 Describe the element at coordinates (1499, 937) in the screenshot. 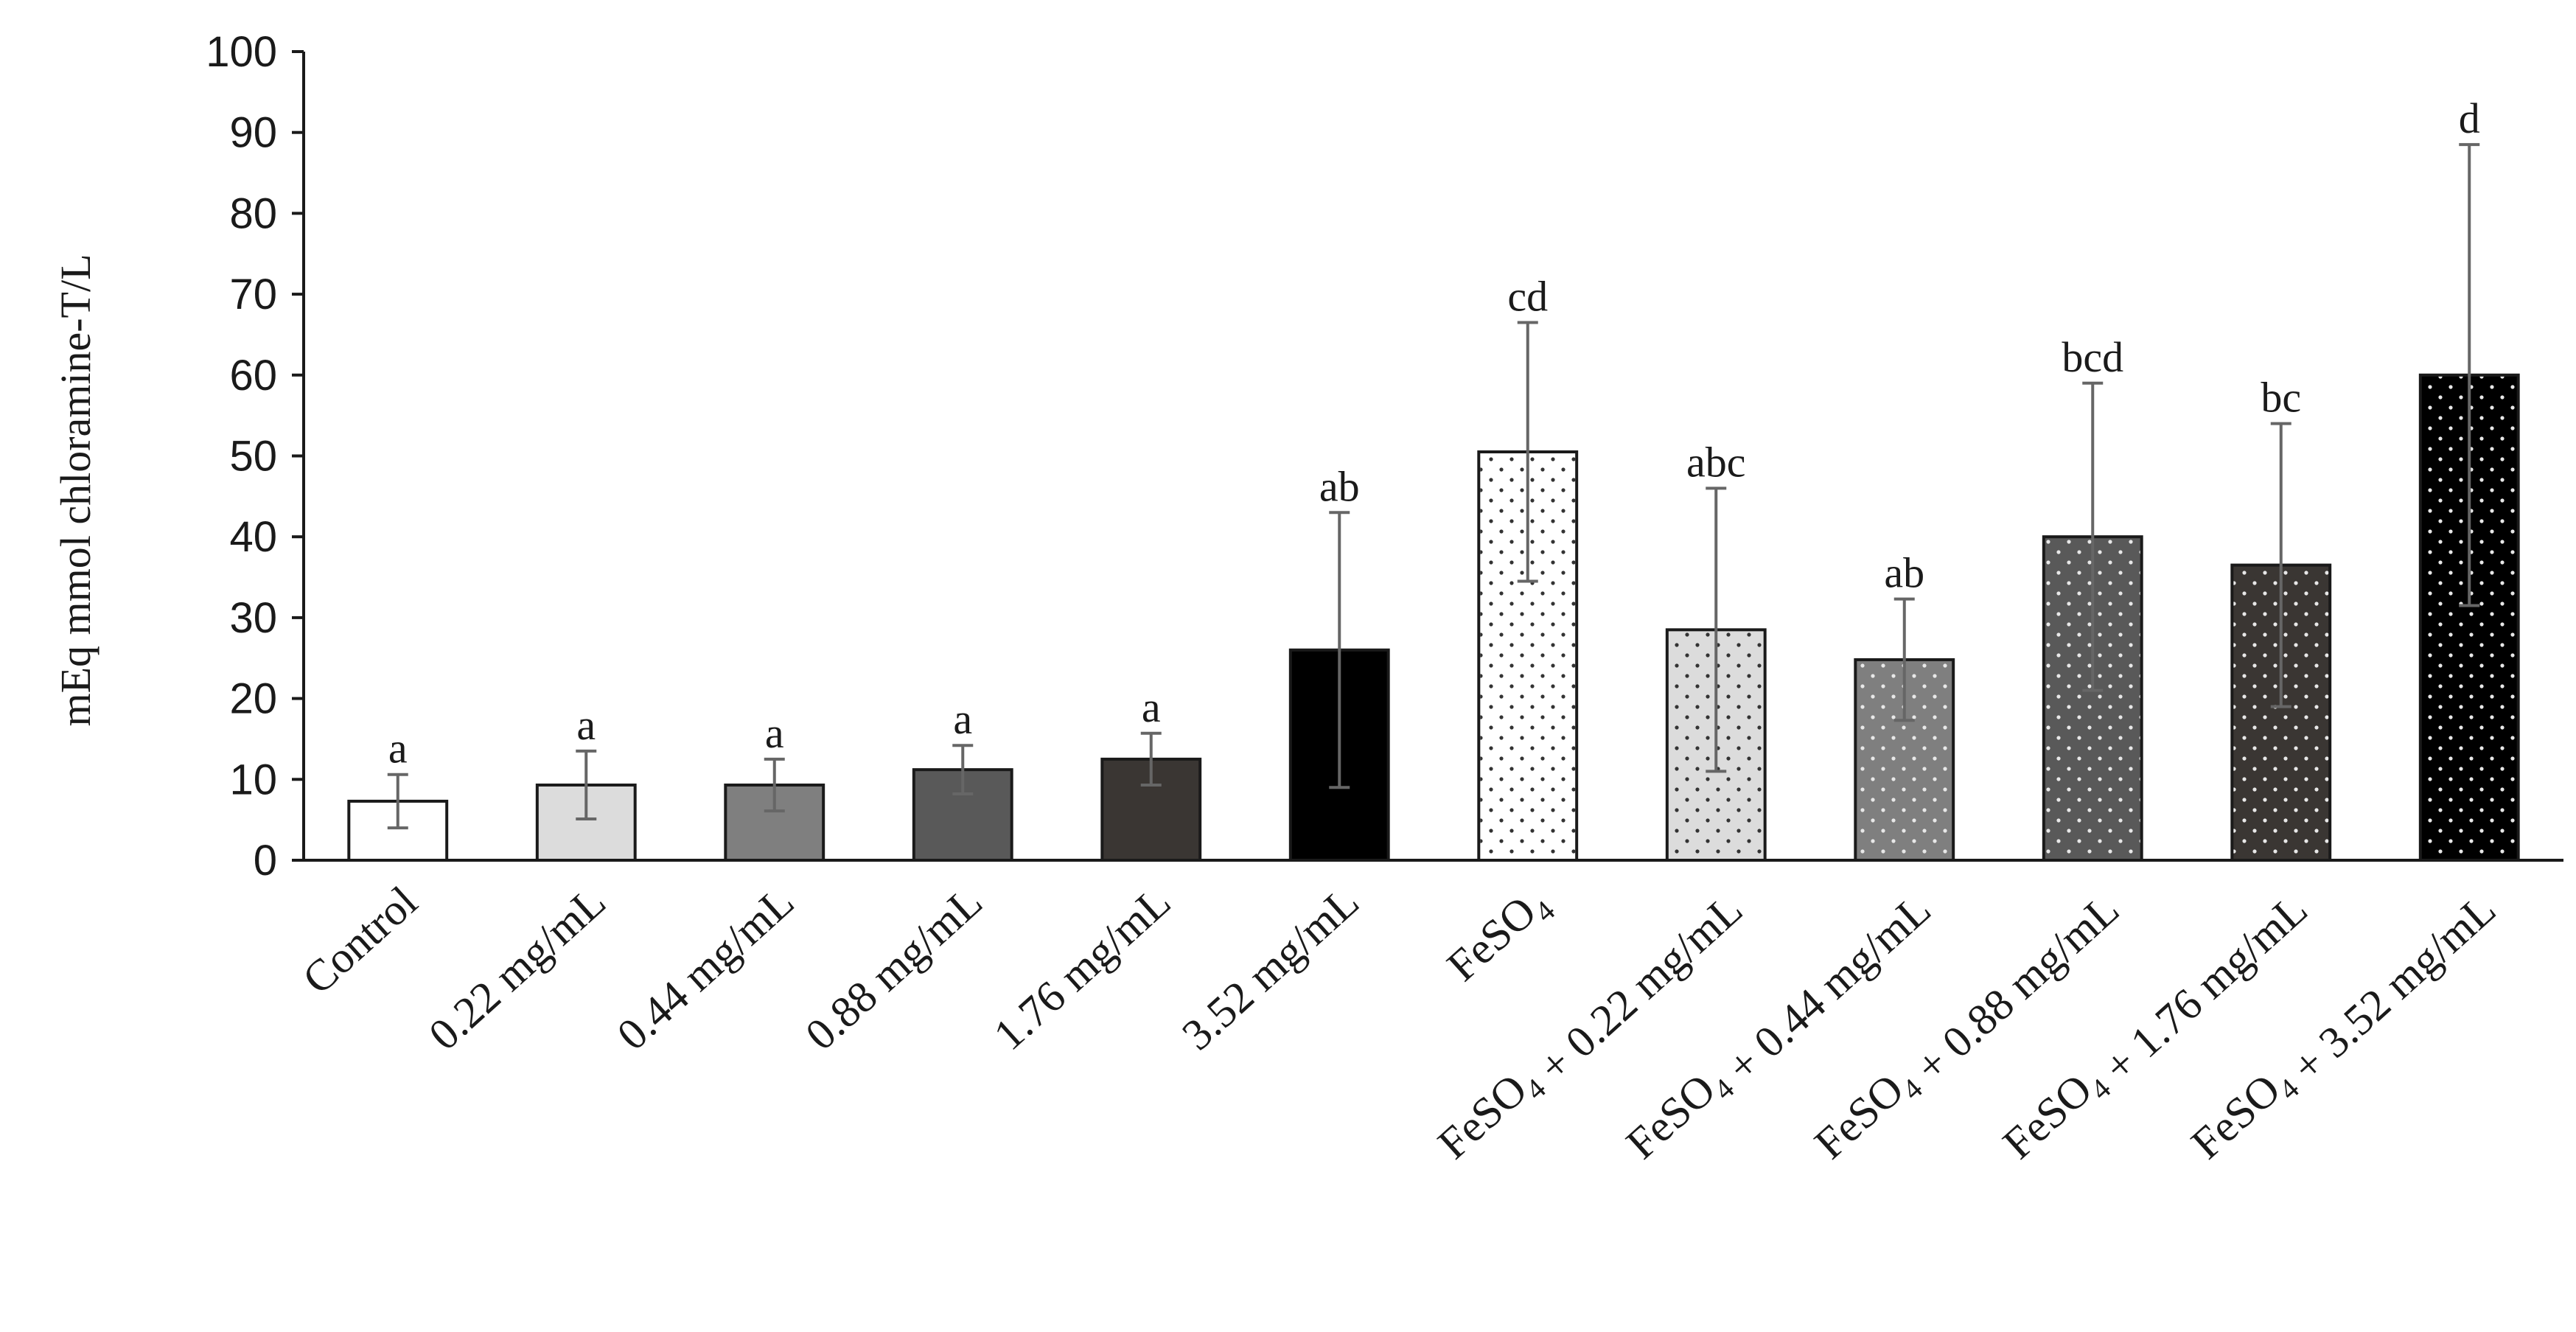

I see `x-category-label-7: FeSO4` at that location.